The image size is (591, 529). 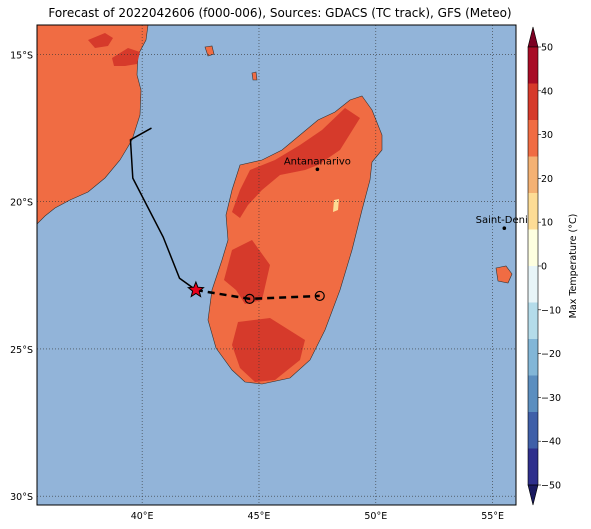 I want to click on past-track-line, so click(x=163, y=209).